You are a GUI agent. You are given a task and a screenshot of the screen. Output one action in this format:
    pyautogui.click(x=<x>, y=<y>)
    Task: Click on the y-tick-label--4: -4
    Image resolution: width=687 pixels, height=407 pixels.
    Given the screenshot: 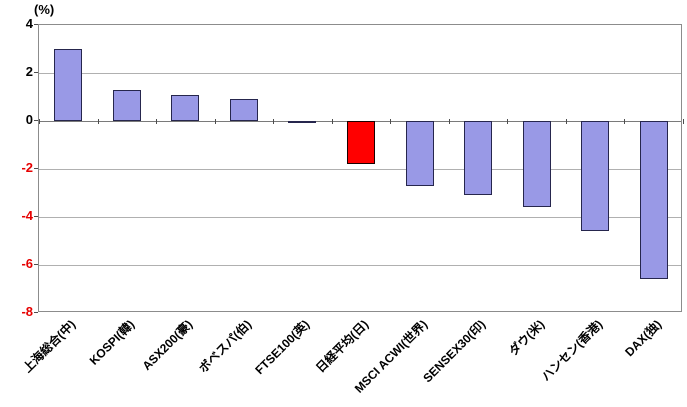 What is the action you would take?
    pyautogui.click(x=27, y=215)
    